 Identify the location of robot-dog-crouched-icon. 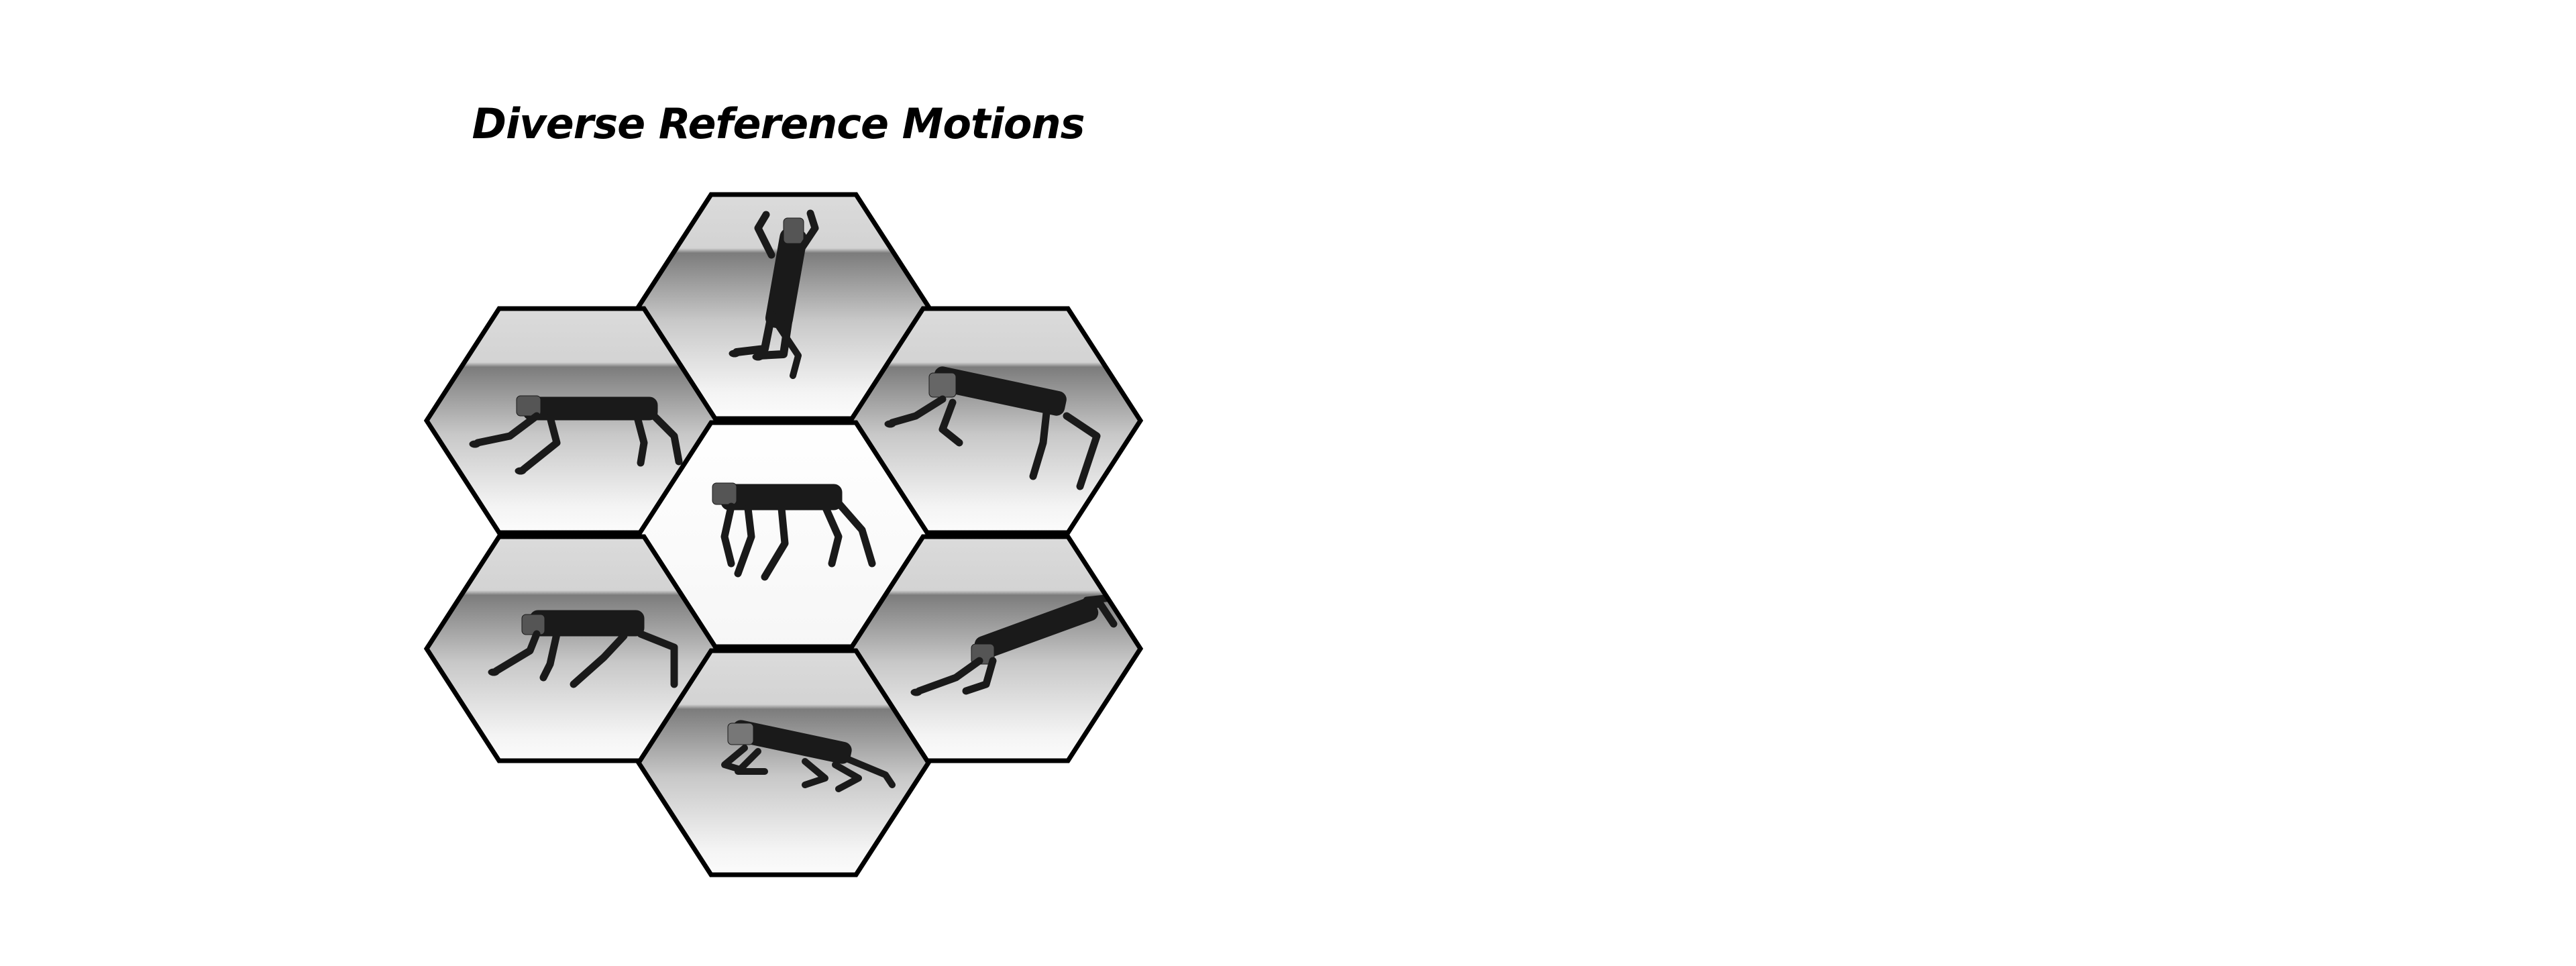
(583, 649).